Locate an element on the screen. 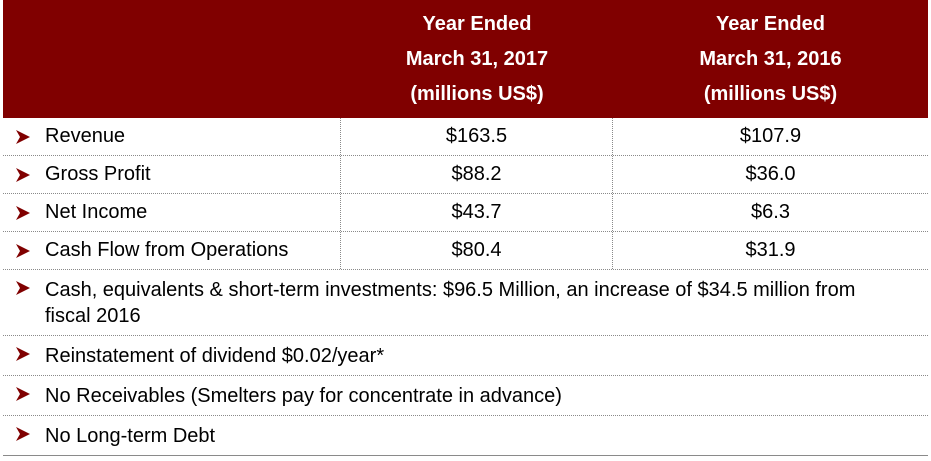 This screenshot has height=461, width=931. value-2017: $163.5 is located at coordinates (477, 136).